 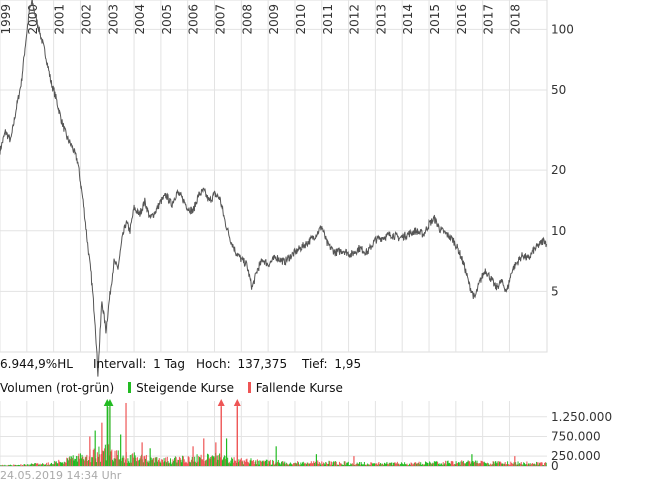 I want to click on price-tick-label: 100, so click(x=562, y=29).